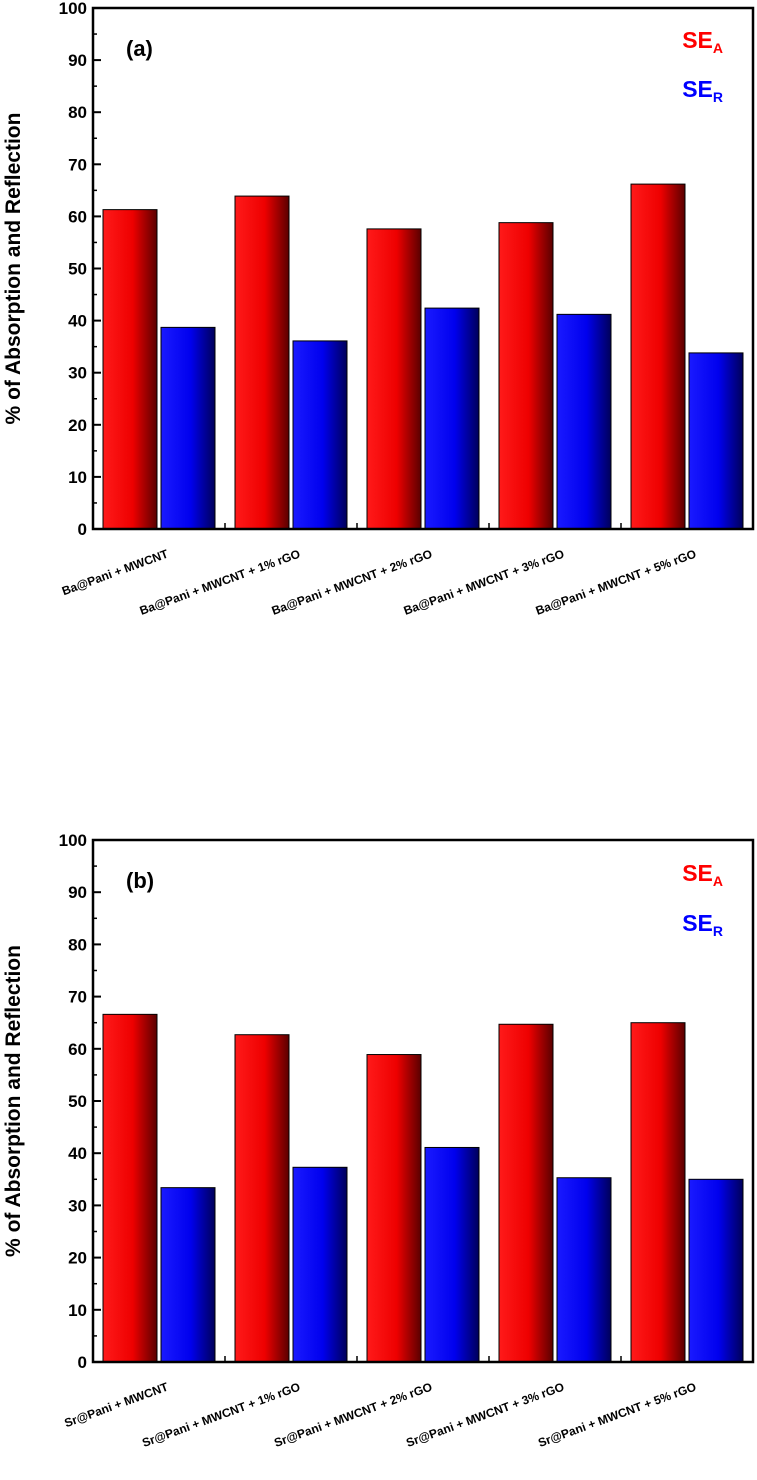  What do you see at coordinates (115, 572) in the screenshot?
I see `category-label-1: Ba@Pani + MWCNT` at bounding box center [115, 572].